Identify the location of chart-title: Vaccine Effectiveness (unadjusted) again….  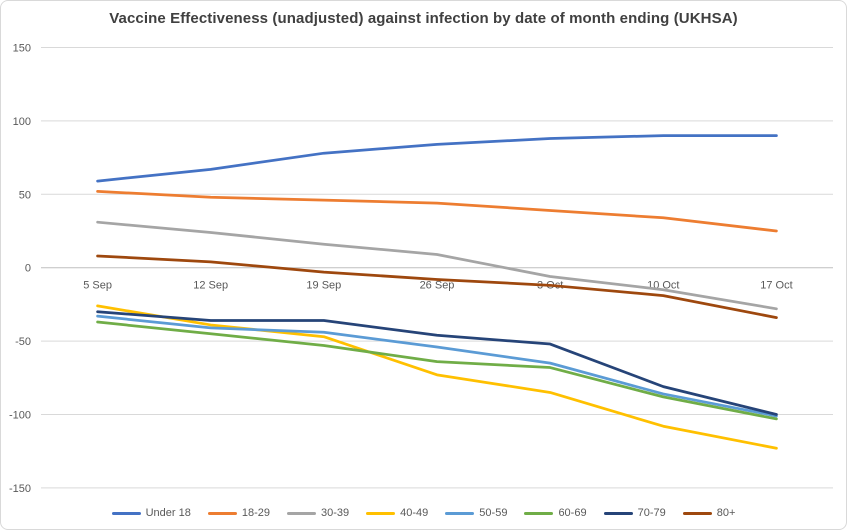
(423, 18).